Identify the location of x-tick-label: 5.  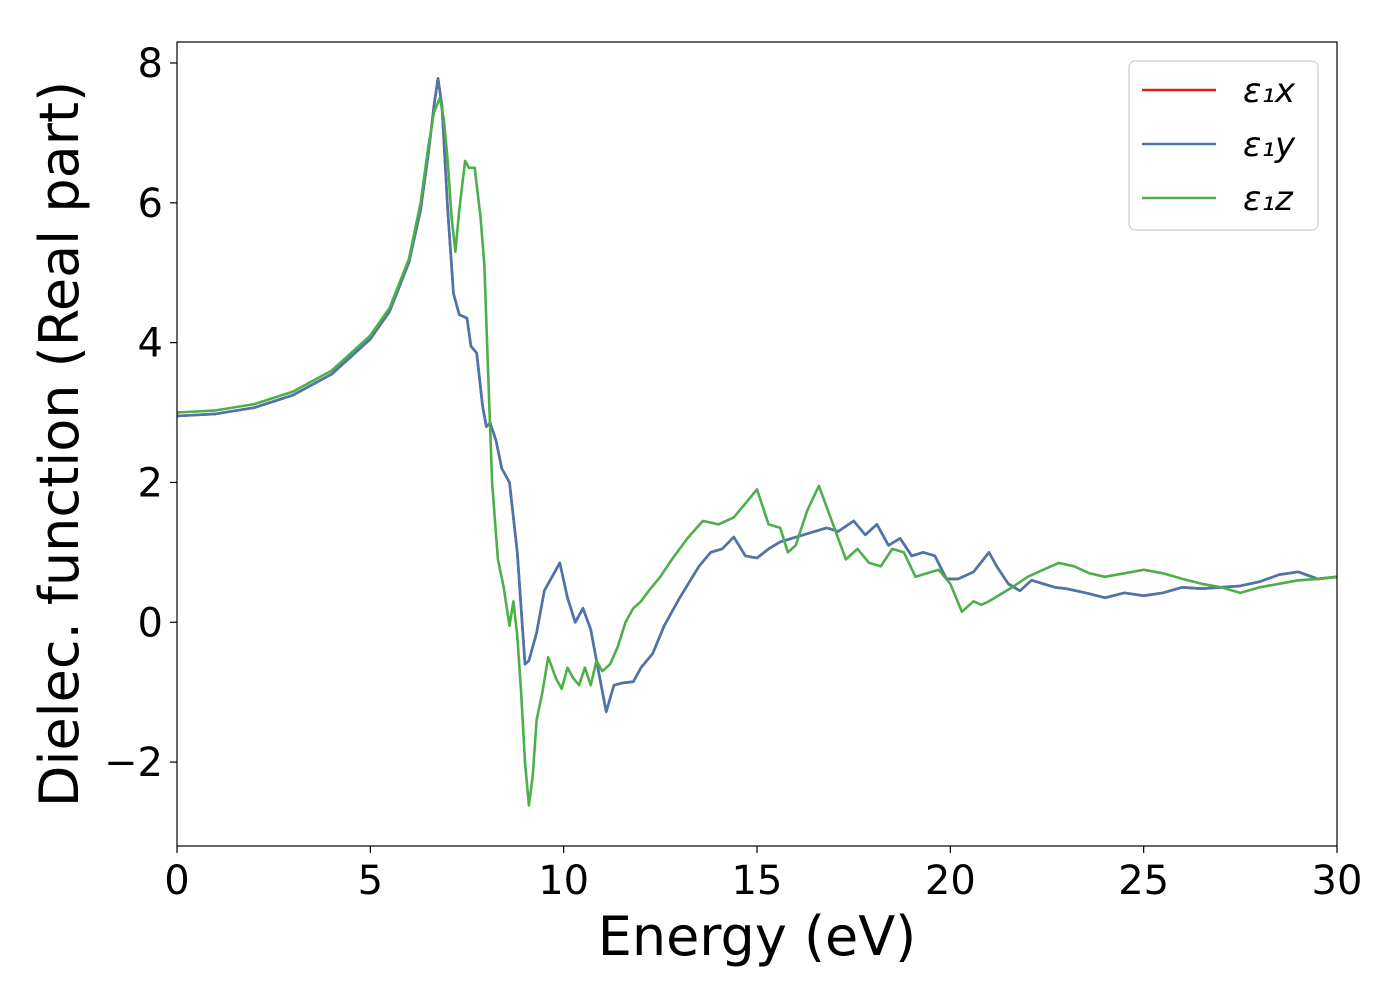
(370, 881).